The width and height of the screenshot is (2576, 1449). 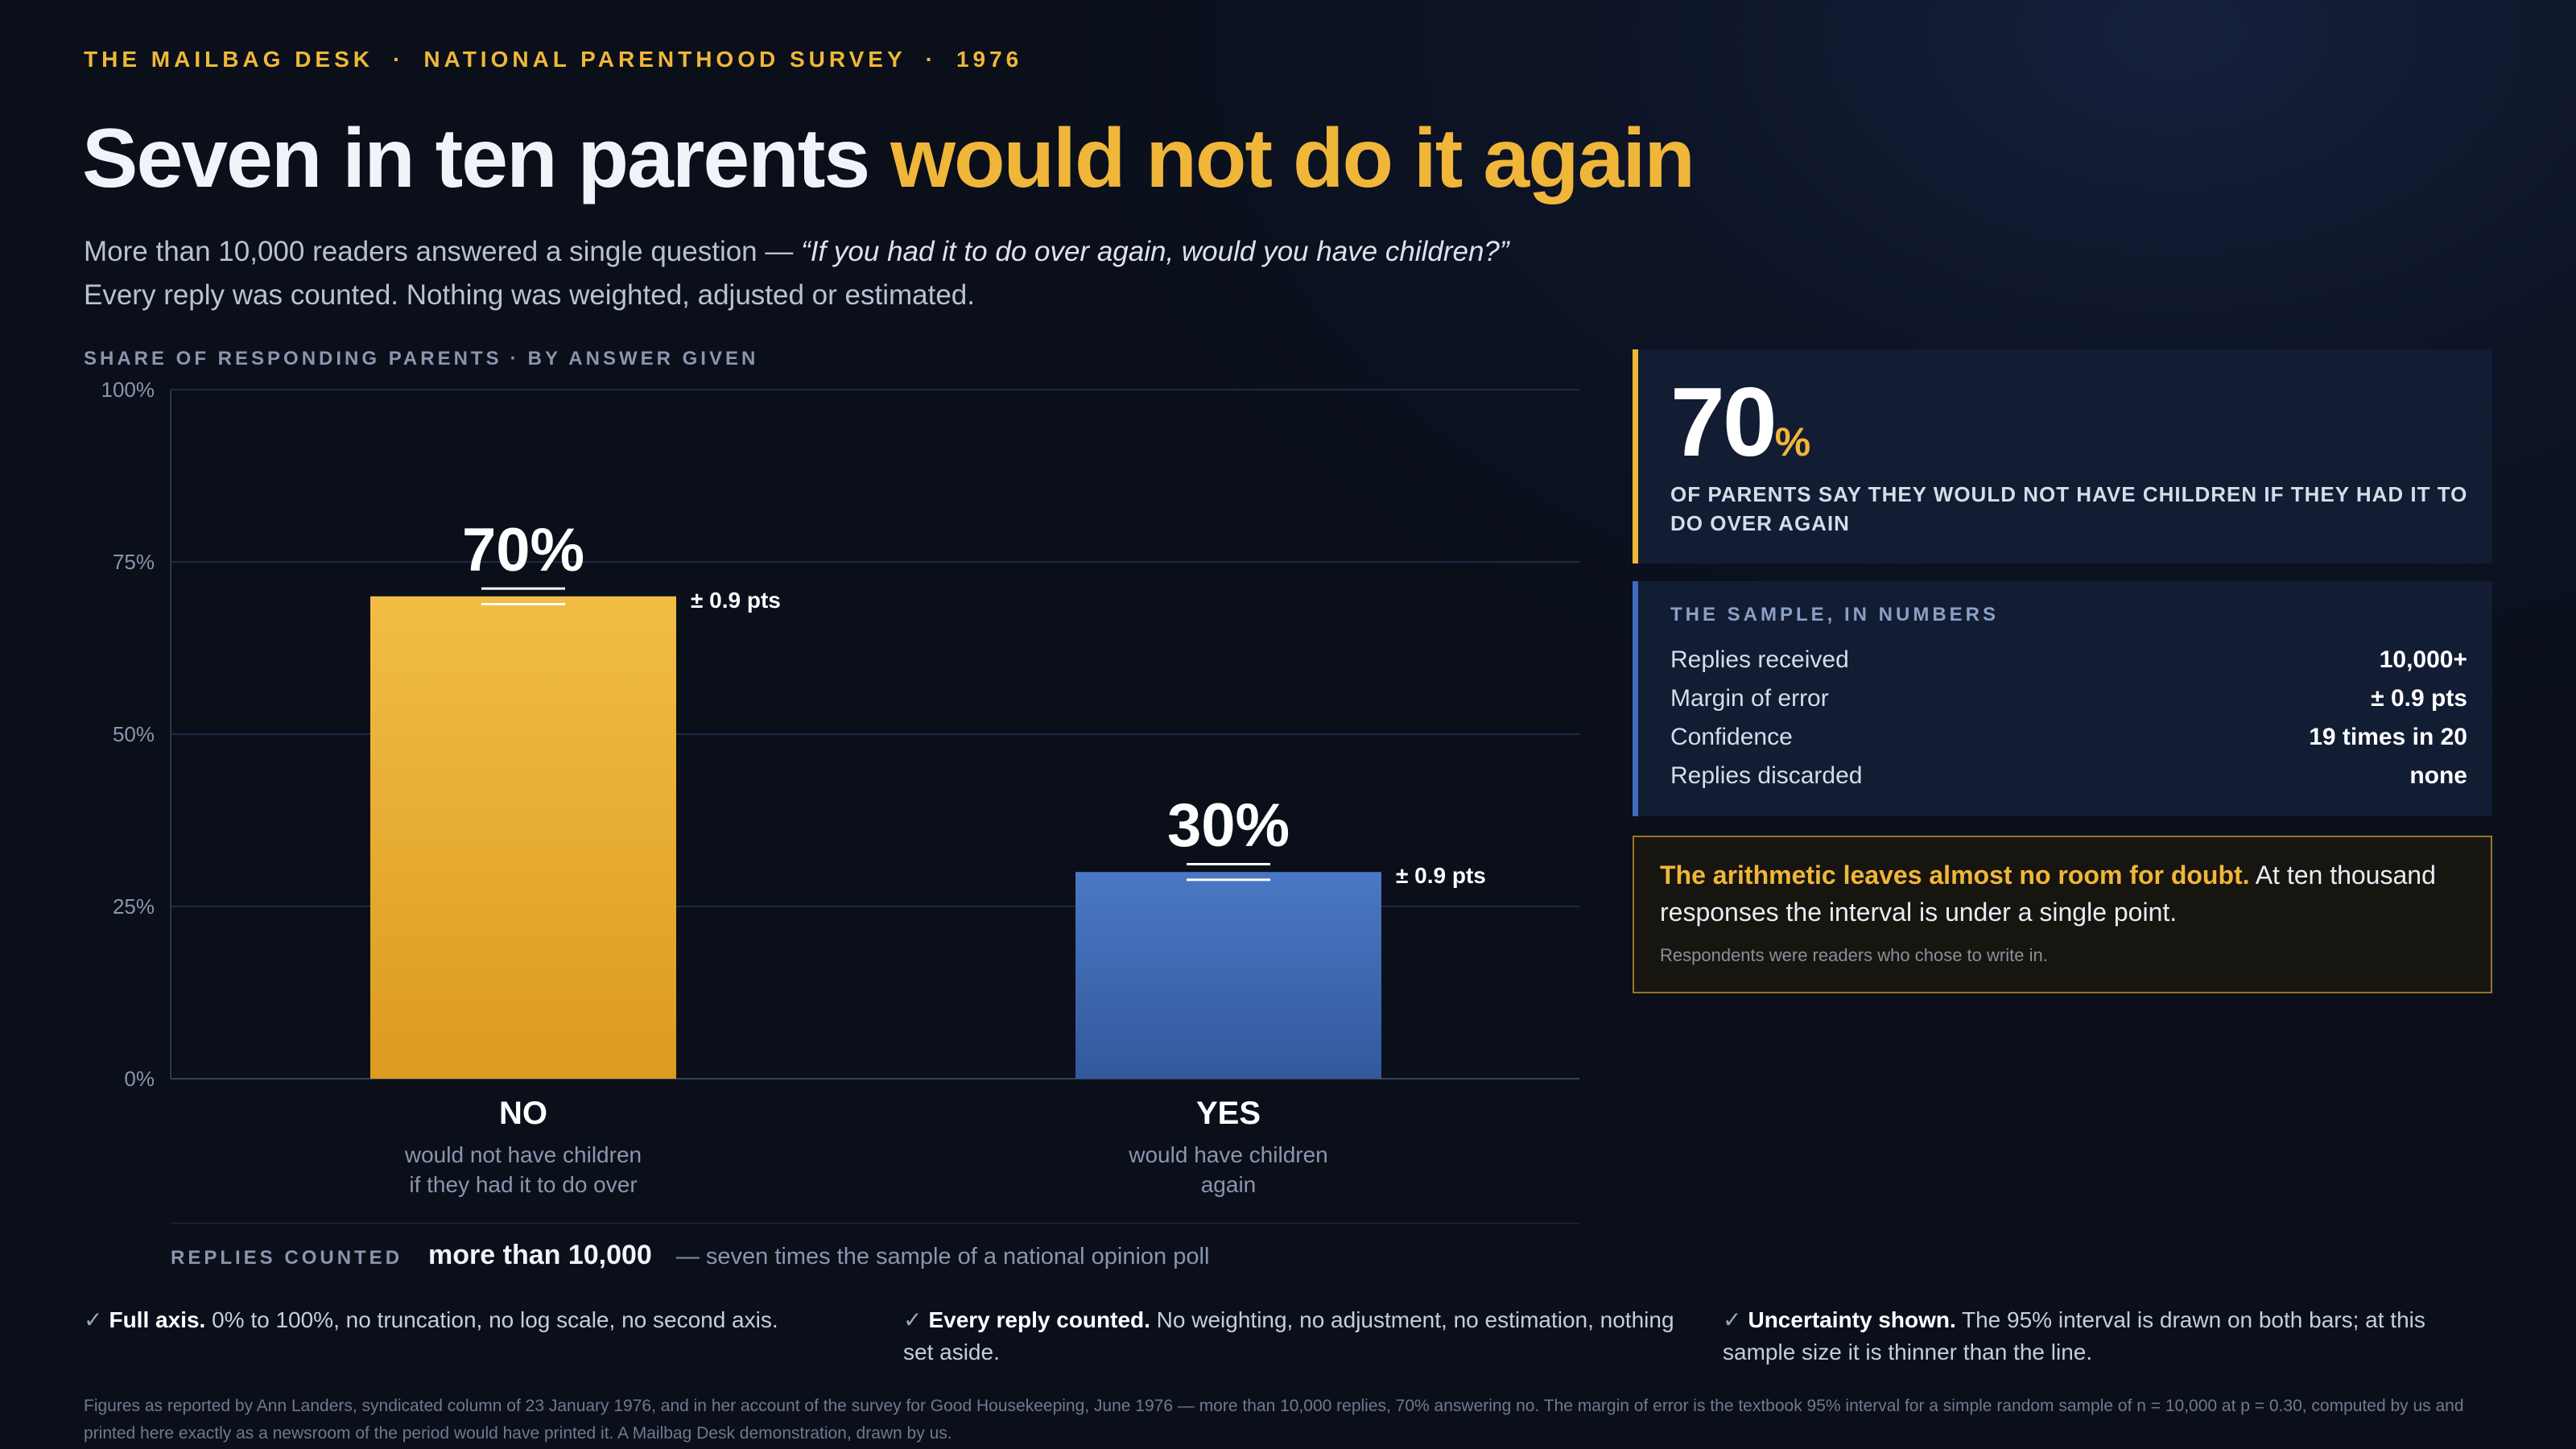 I want to click on sample-row: Replies received 10,000+, so click(x=2068, y=660).